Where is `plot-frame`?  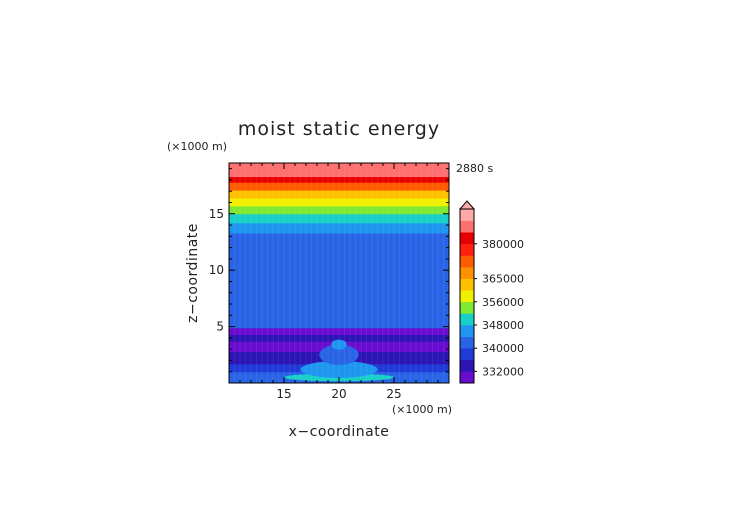 plot-frame is located at coordinates (339, 273).